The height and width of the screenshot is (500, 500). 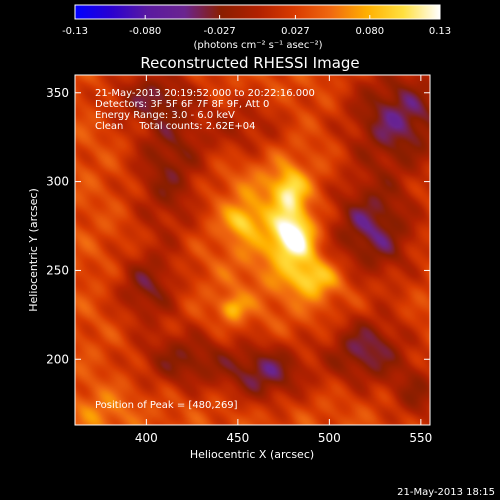 What do you see at coordinates (256, 26) in the screenshot?
I see `colorbar-ticks: -0.13 -0.080 -0.027 0.027 0.080 0.13` at bounding box center [256, 26].